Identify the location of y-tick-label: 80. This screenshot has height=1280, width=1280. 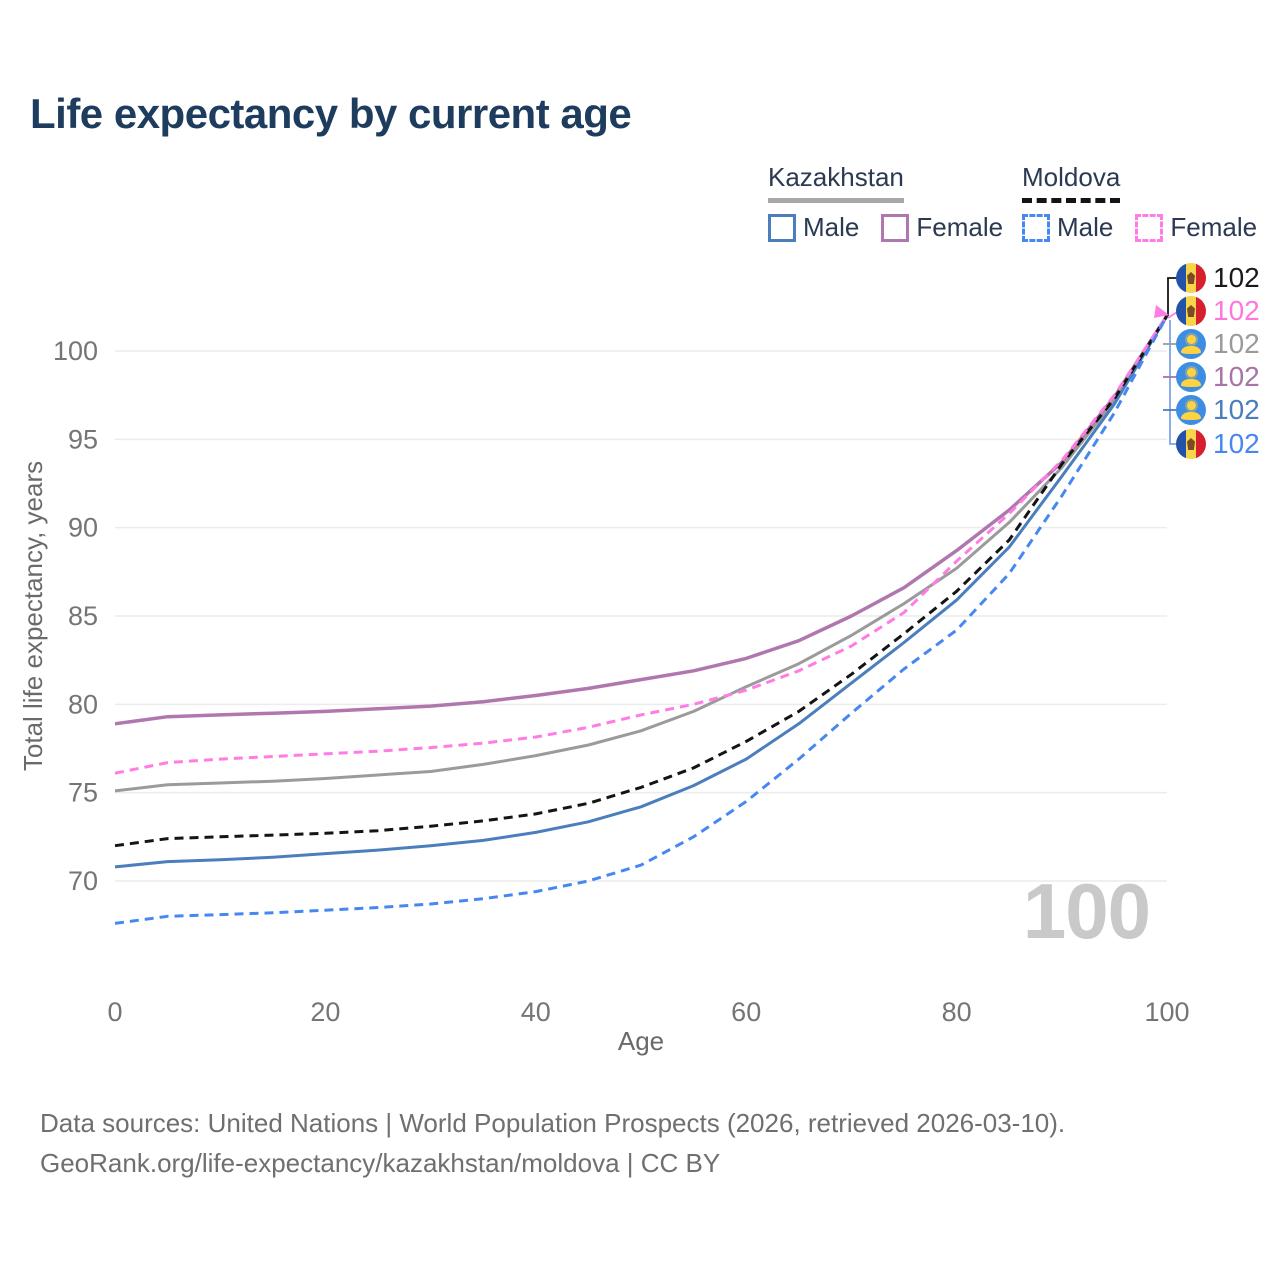
(83, 704).